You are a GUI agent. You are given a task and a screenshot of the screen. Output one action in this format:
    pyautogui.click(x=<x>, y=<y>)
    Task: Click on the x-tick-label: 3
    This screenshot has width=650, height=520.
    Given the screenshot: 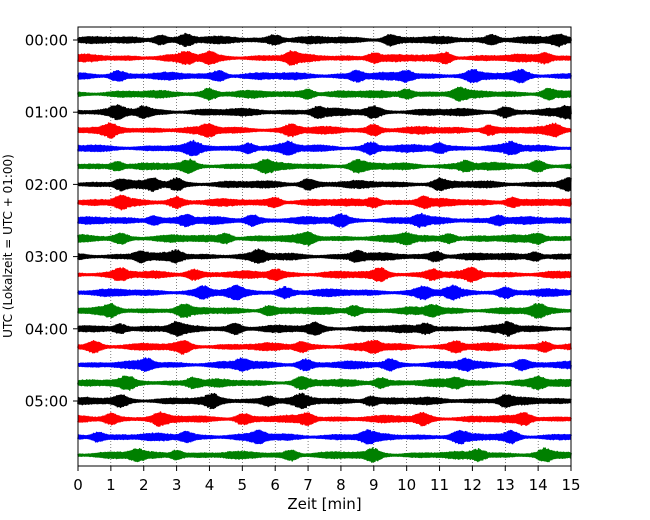 What is the action you would take?
    pyautogui.click(x=177, y=485)
    